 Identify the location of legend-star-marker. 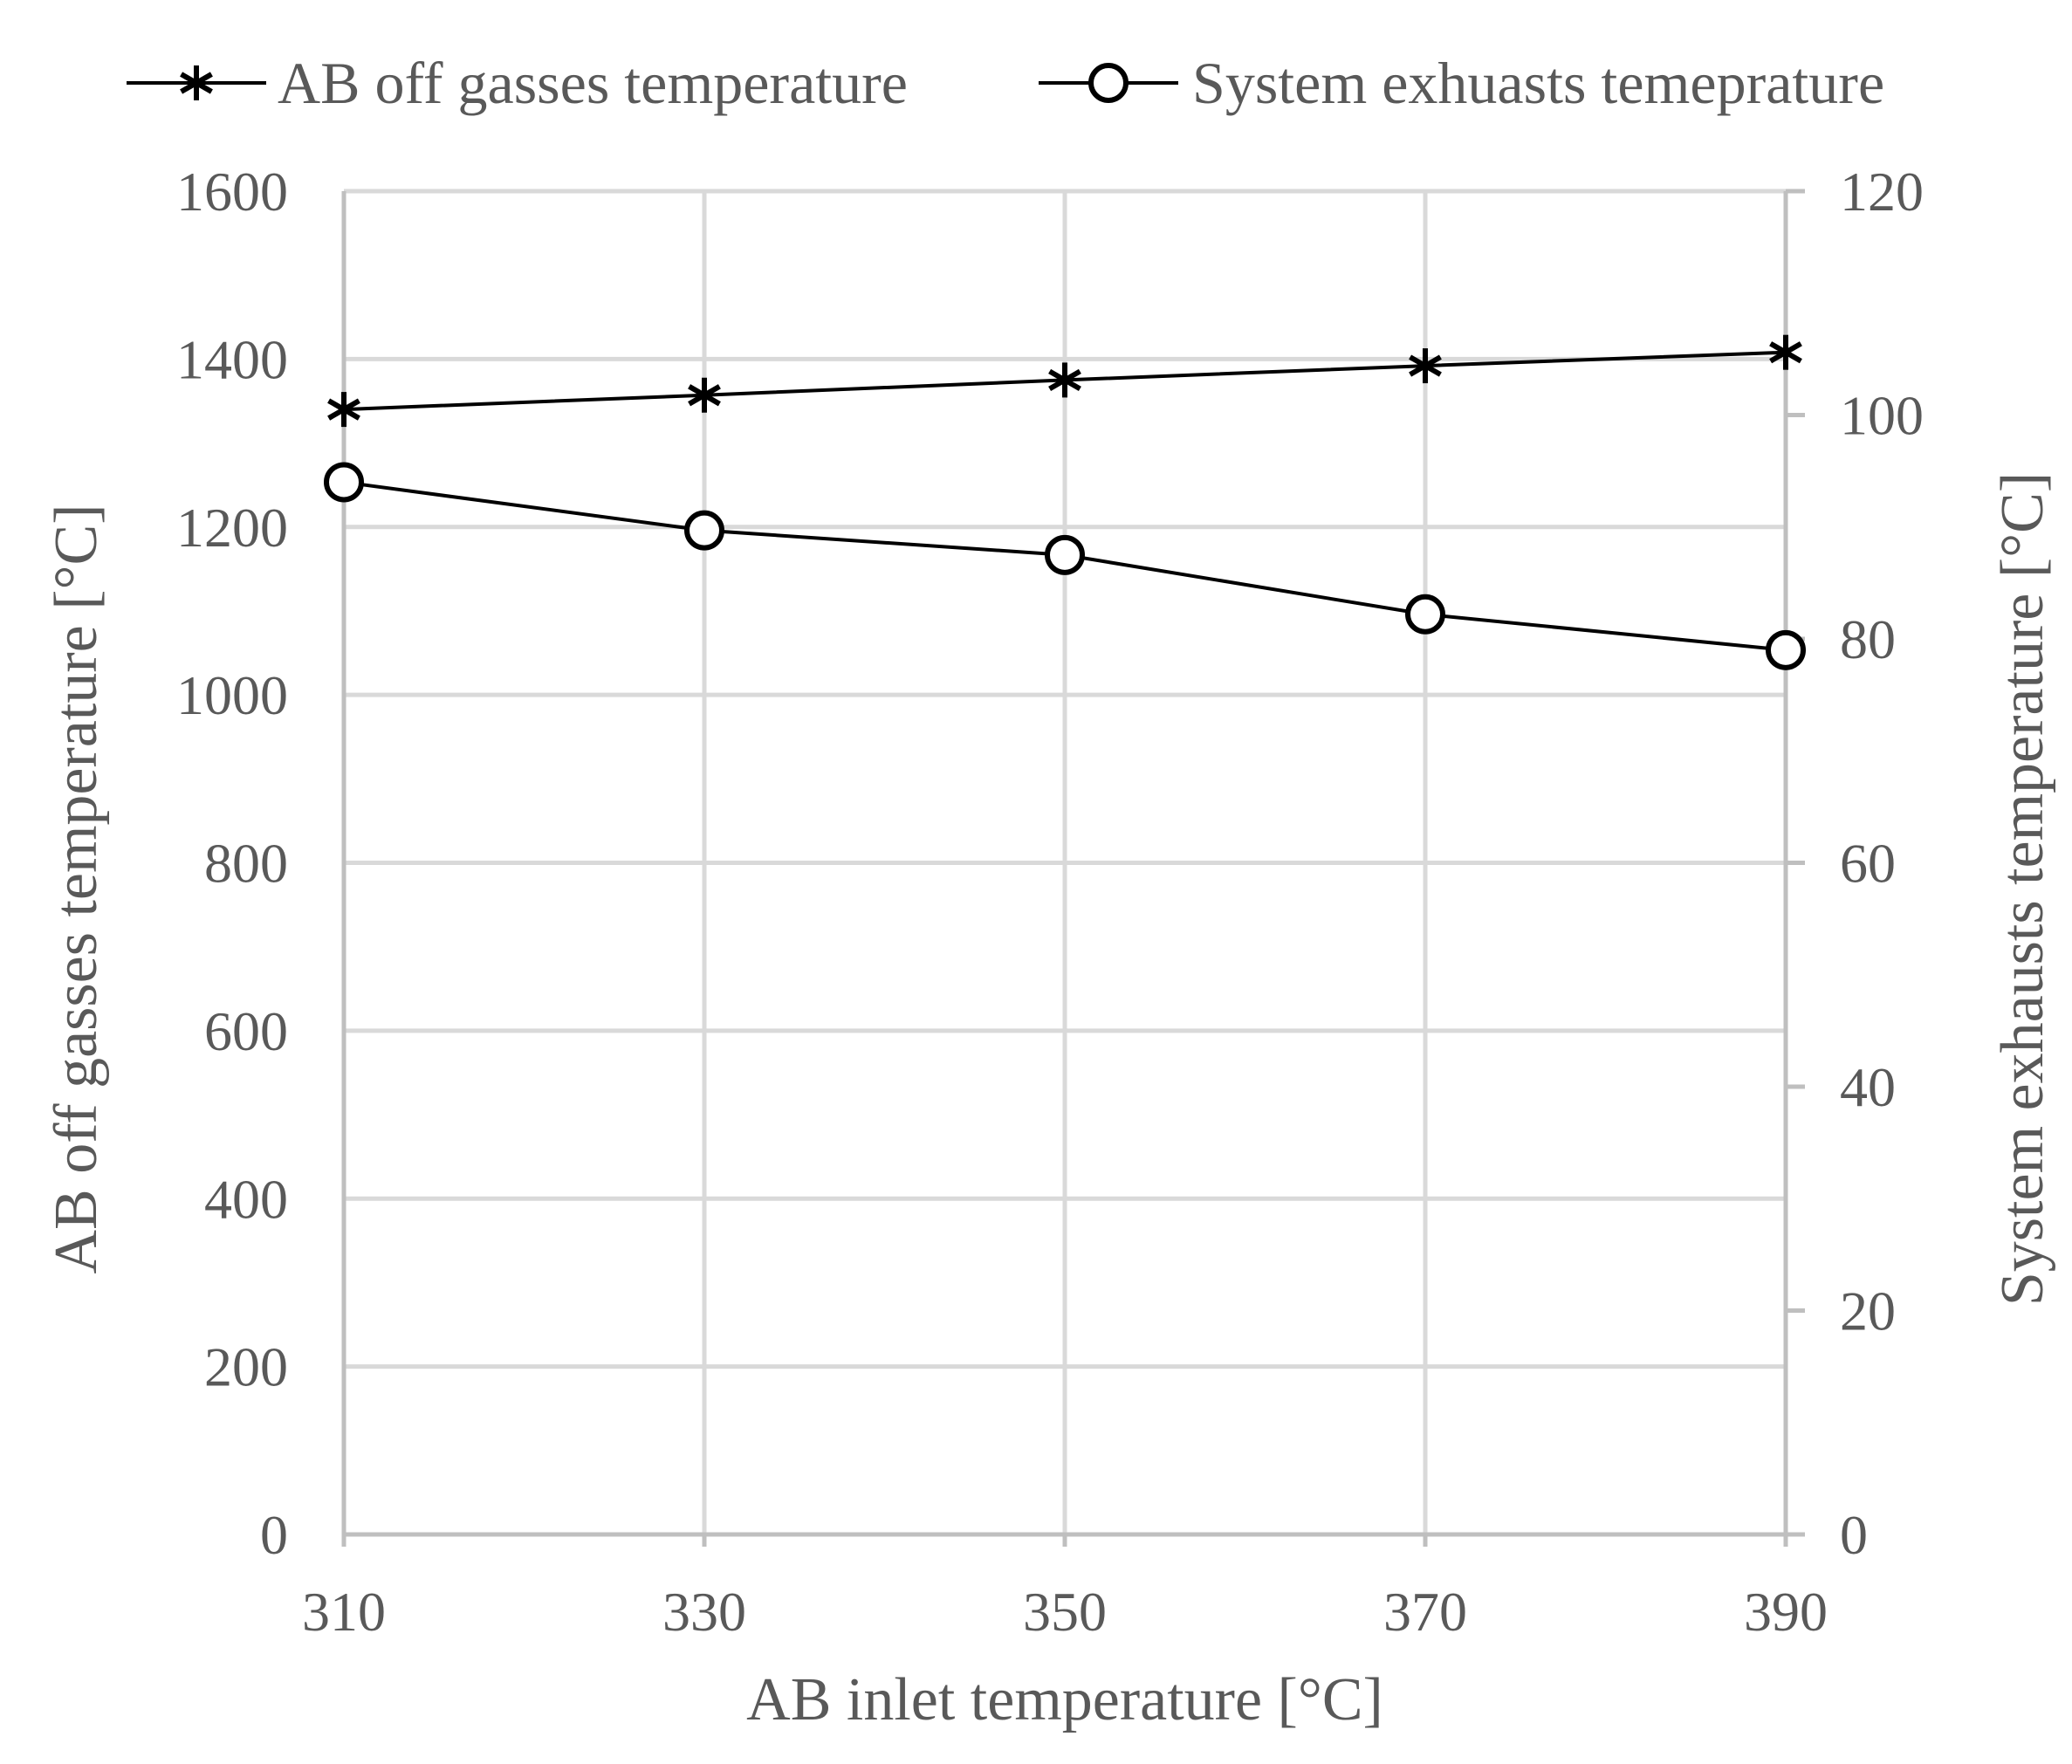
(196, 82).